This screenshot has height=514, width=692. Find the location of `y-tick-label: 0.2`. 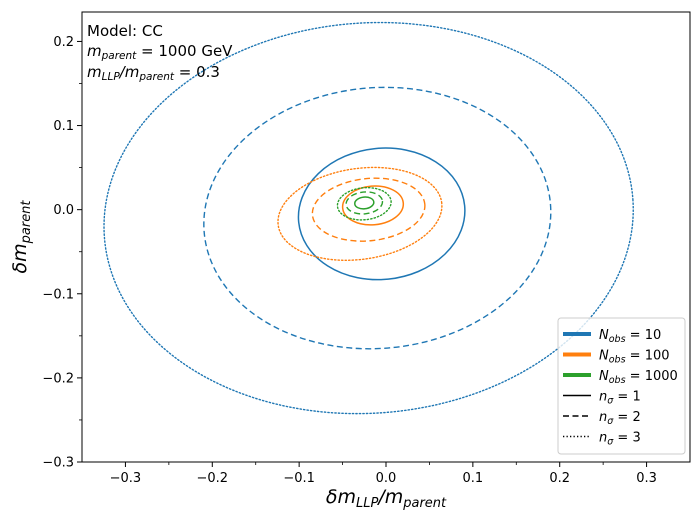

y-tick-label: 0.2 is located at coordinates (63, 42).